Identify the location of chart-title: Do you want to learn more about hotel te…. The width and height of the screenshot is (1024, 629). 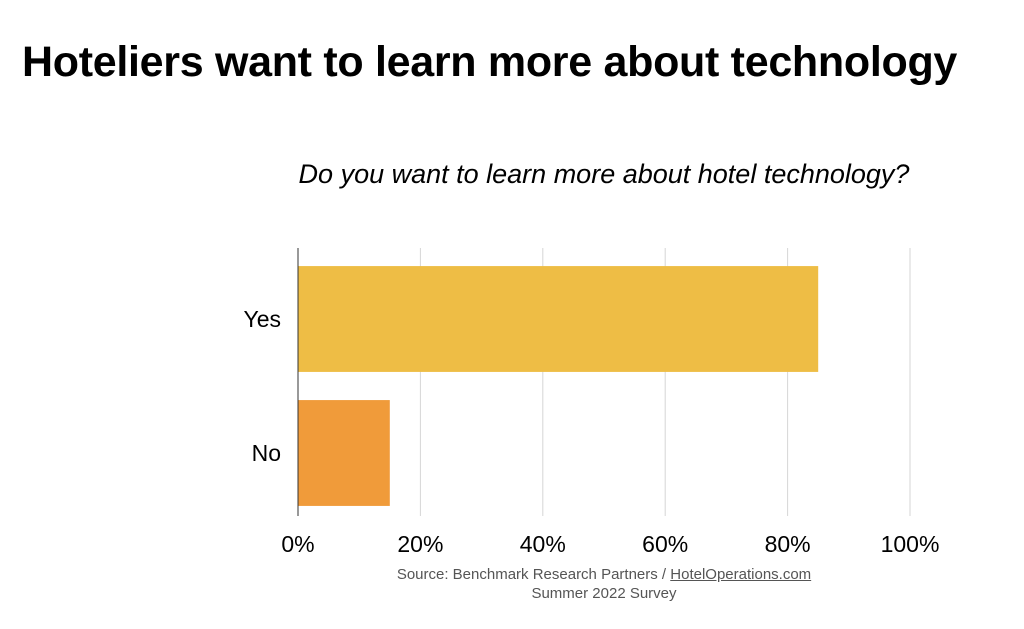
(604, 174).